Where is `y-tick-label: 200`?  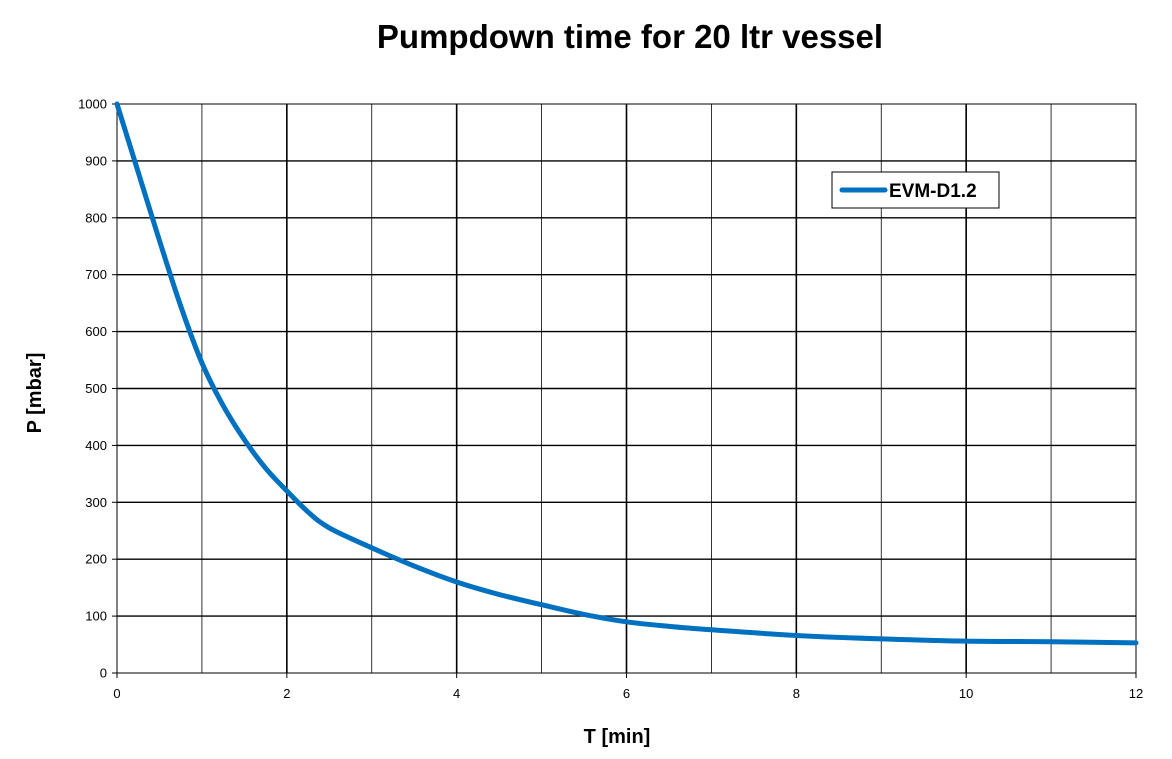 y-tick-label: 200 is located at coordinates (96, 559).